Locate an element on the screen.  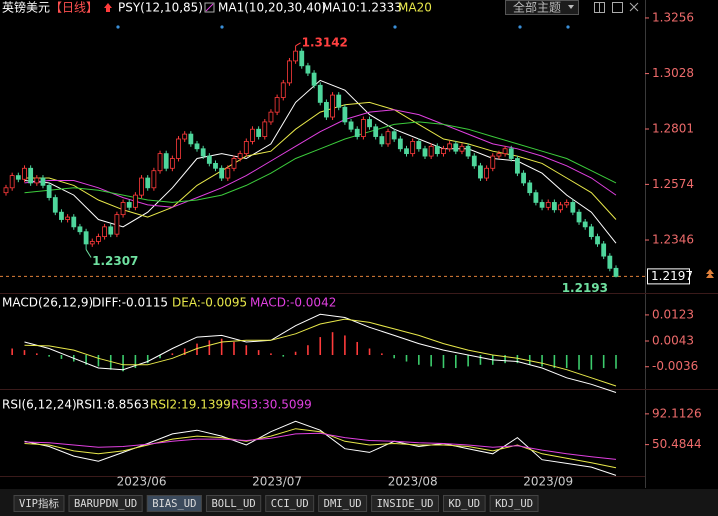
tab-label: INSIDE_UD is located at coordinates (405, 504).